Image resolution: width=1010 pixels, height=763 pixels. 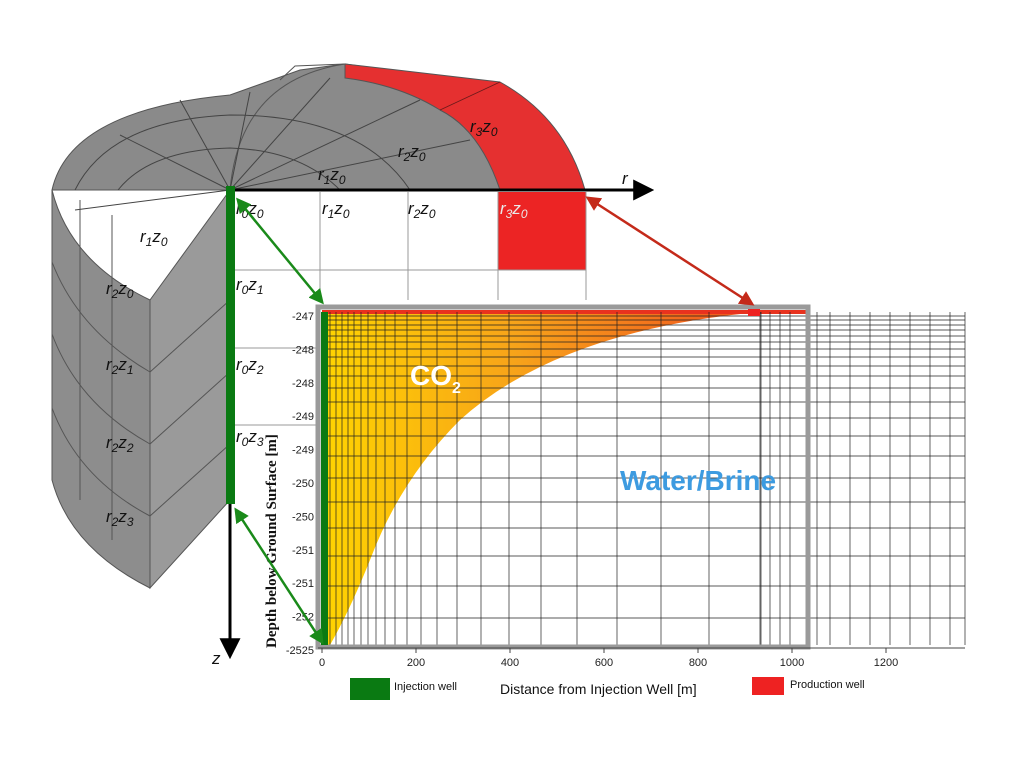 I want to click on z-axis-label: z, so click(x=216, y=658).